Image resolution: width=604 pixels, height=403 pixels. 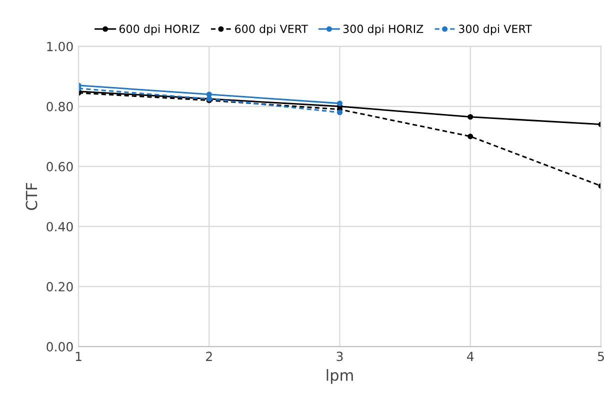 What do you see at coordinates (32, 196) in the screenshot?
I see `y-axis-title: CTF` at bounding box center [32, 196].